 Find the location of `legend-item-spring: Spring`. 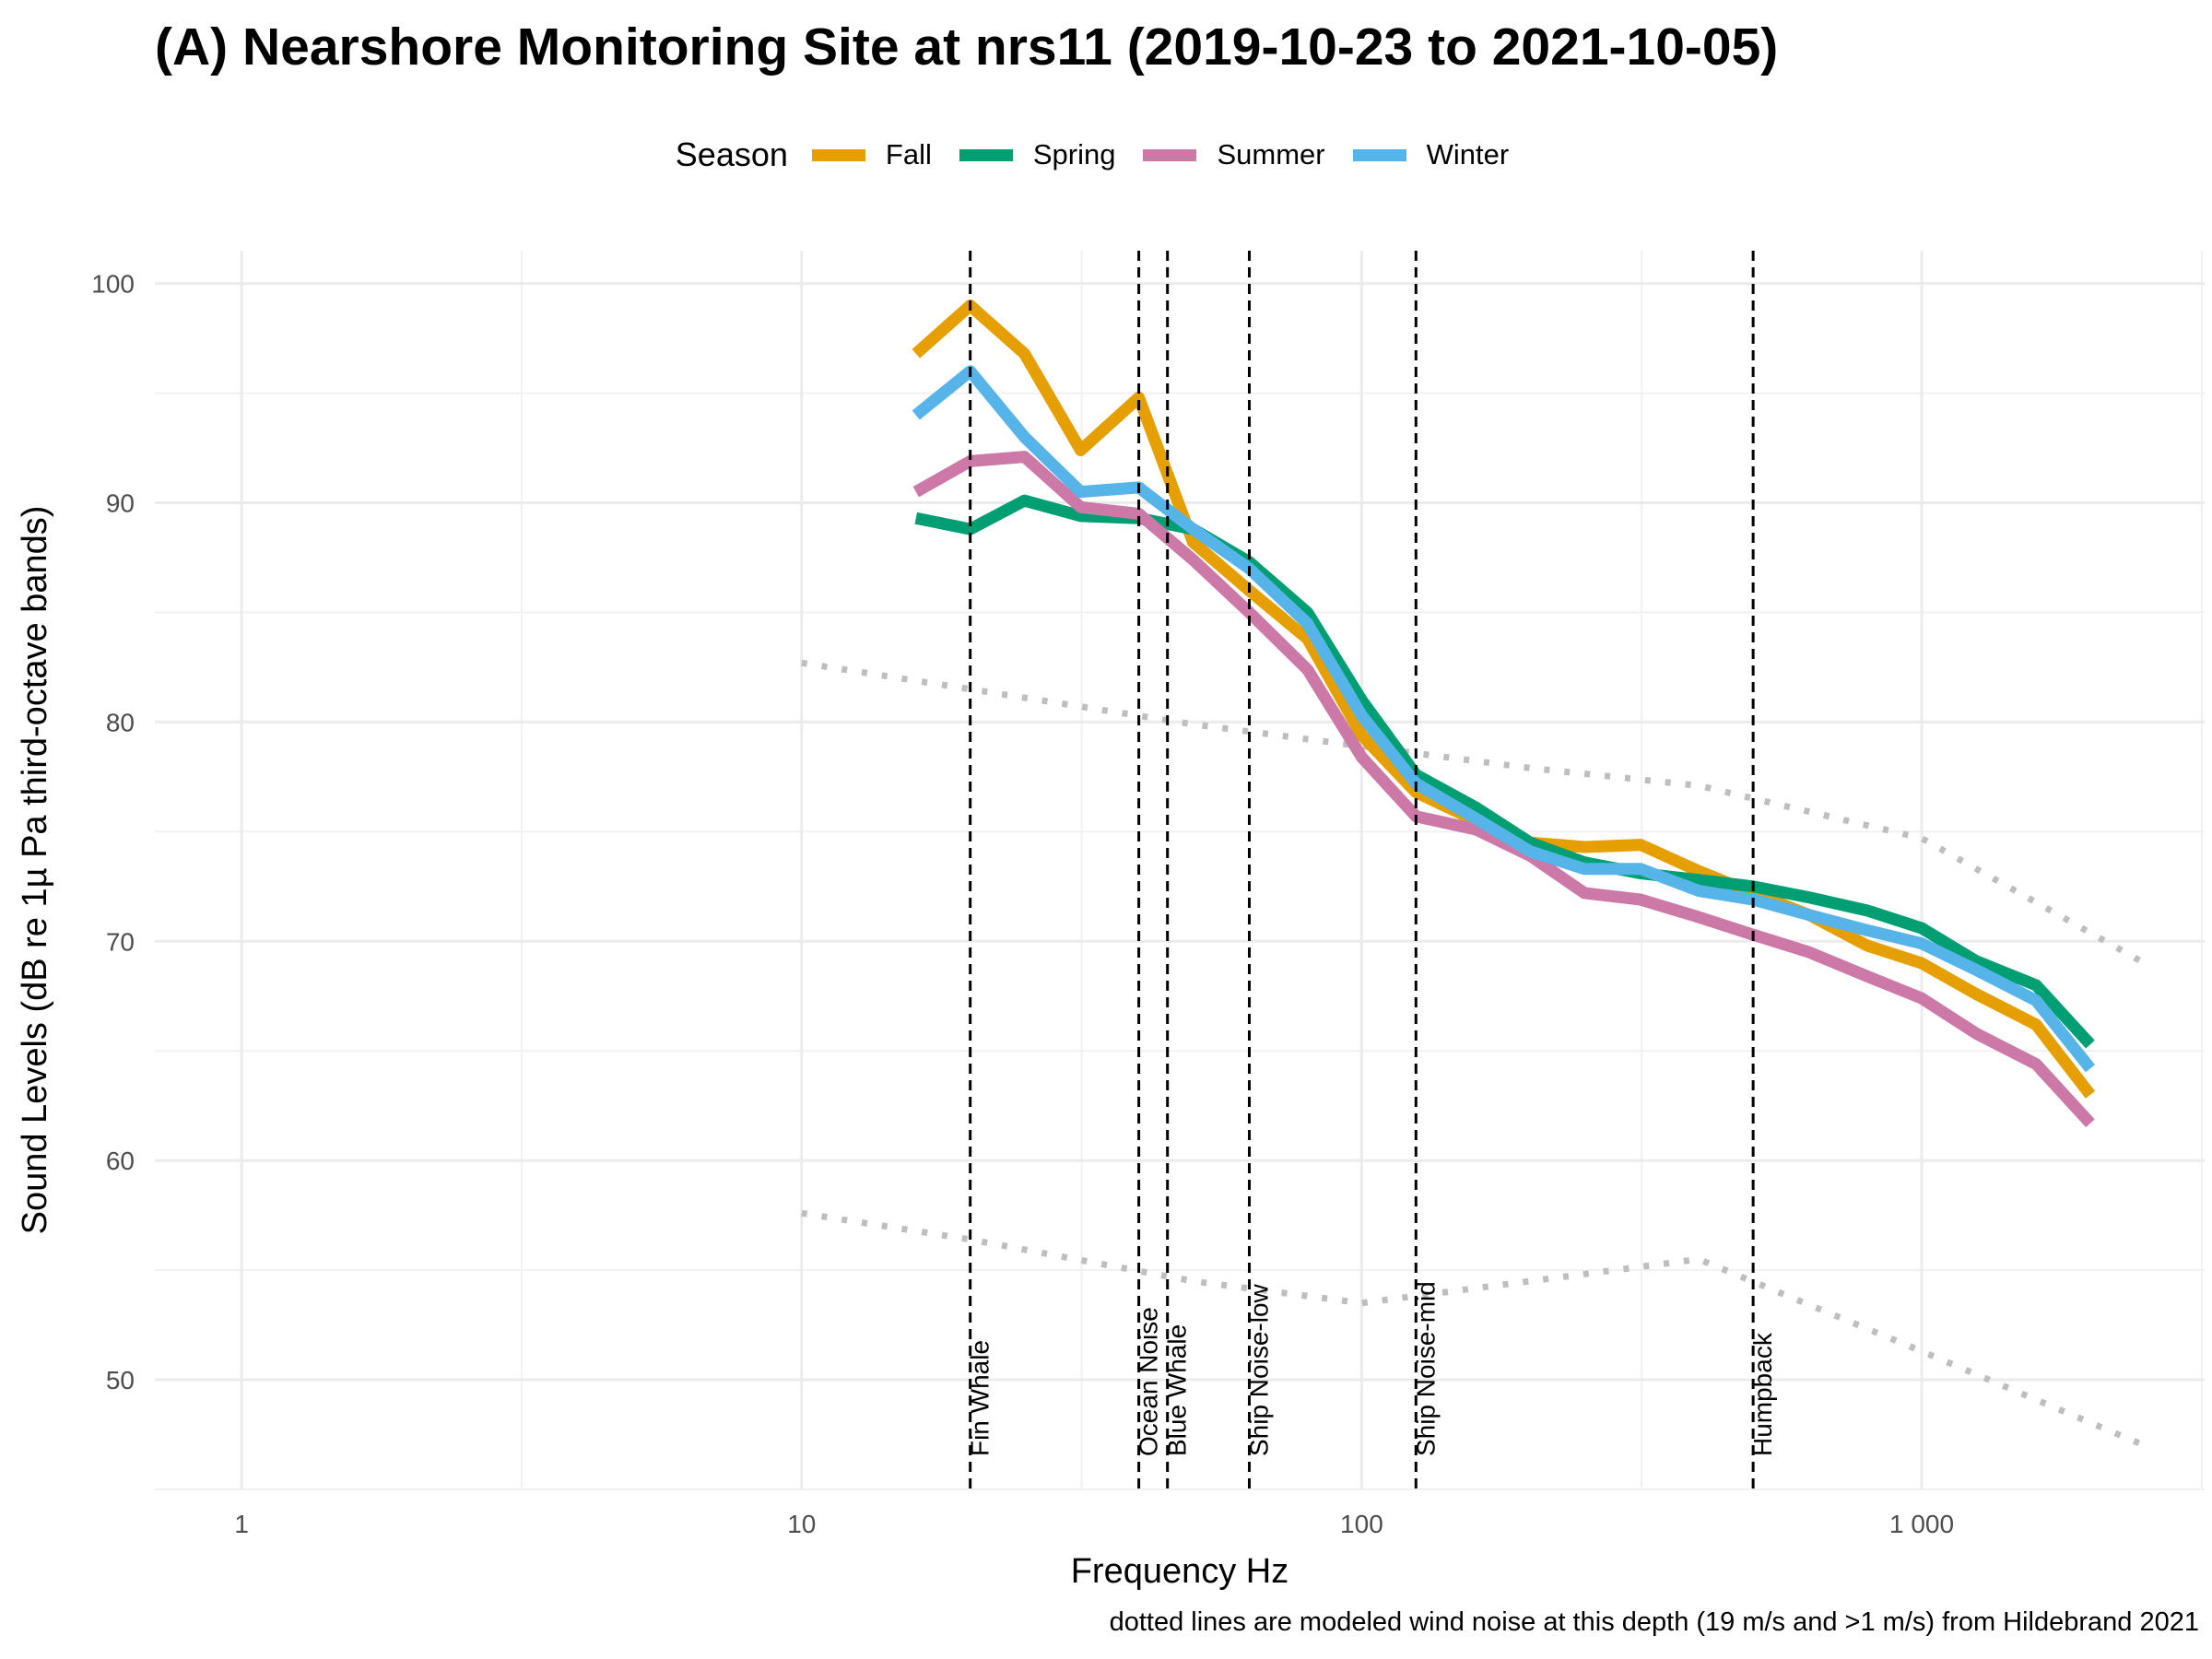

legend-item-spring: Spring is located at coordinates (1037, 154).